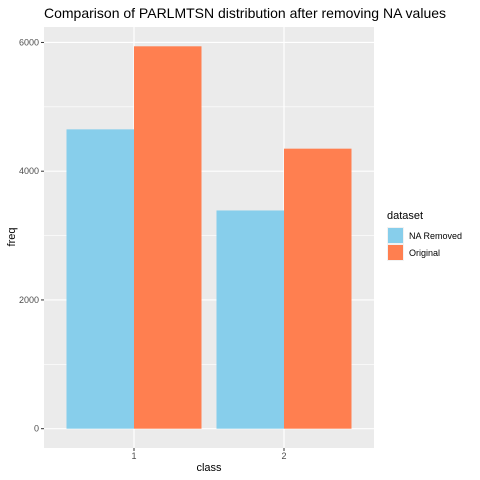  Describe the element at coordinates (424, 253) in the screenshot. I see `legend-label: Original` at that location.